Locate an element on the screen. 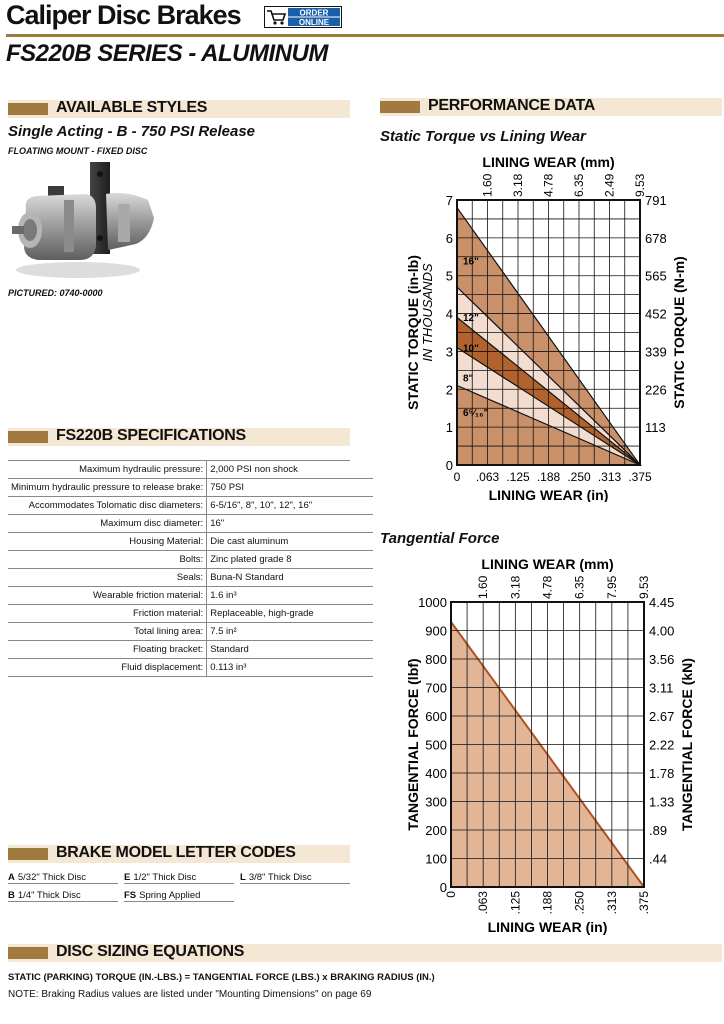 The image size is (724, 1024). code-letter: A is located at coordinates (11, 877).